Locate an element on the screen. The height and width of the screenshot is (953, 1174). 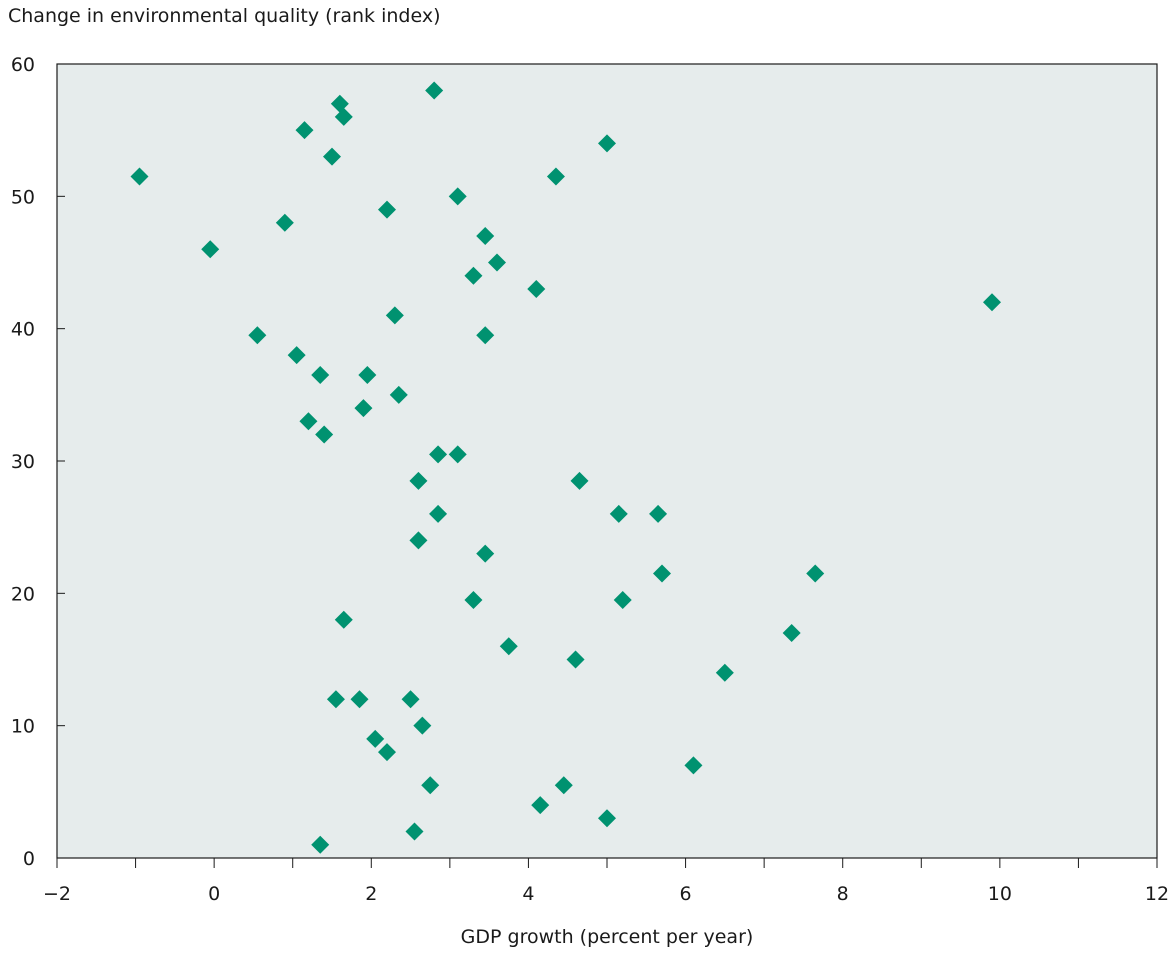
y-tick-label: 0 is located at coordinates (29, 859).